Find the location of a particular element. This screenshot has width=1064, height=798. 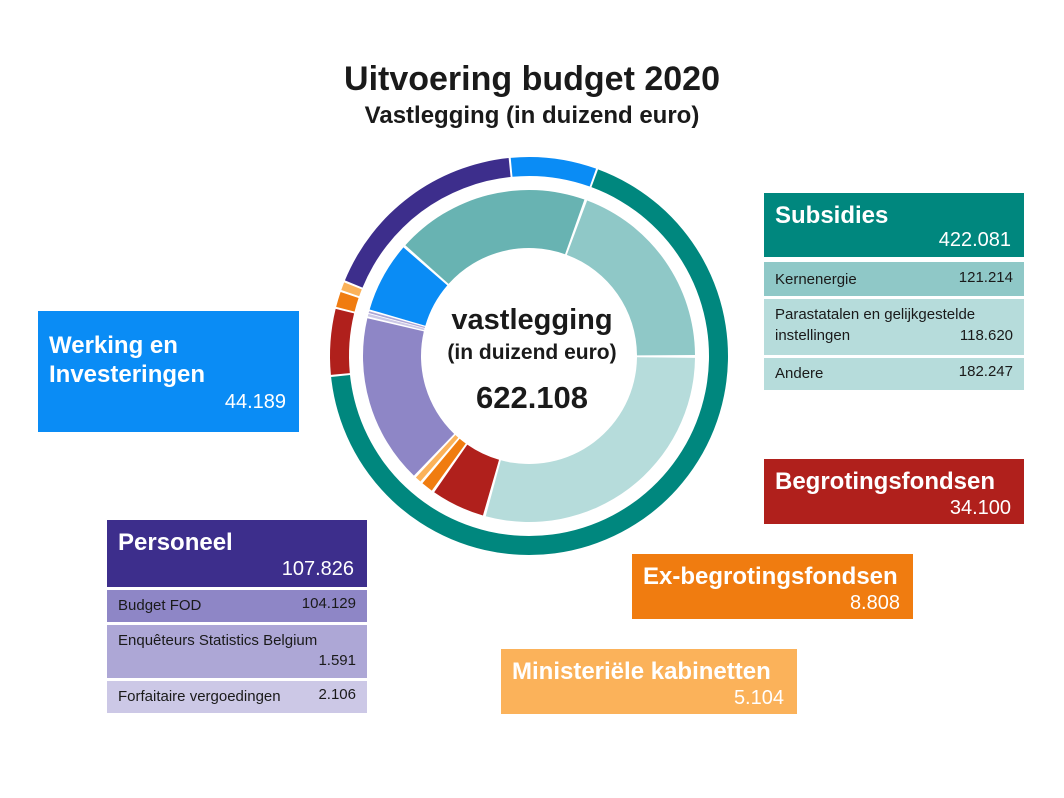

category-subsidies-value: 422.081 is located at coordinates (974, 240).